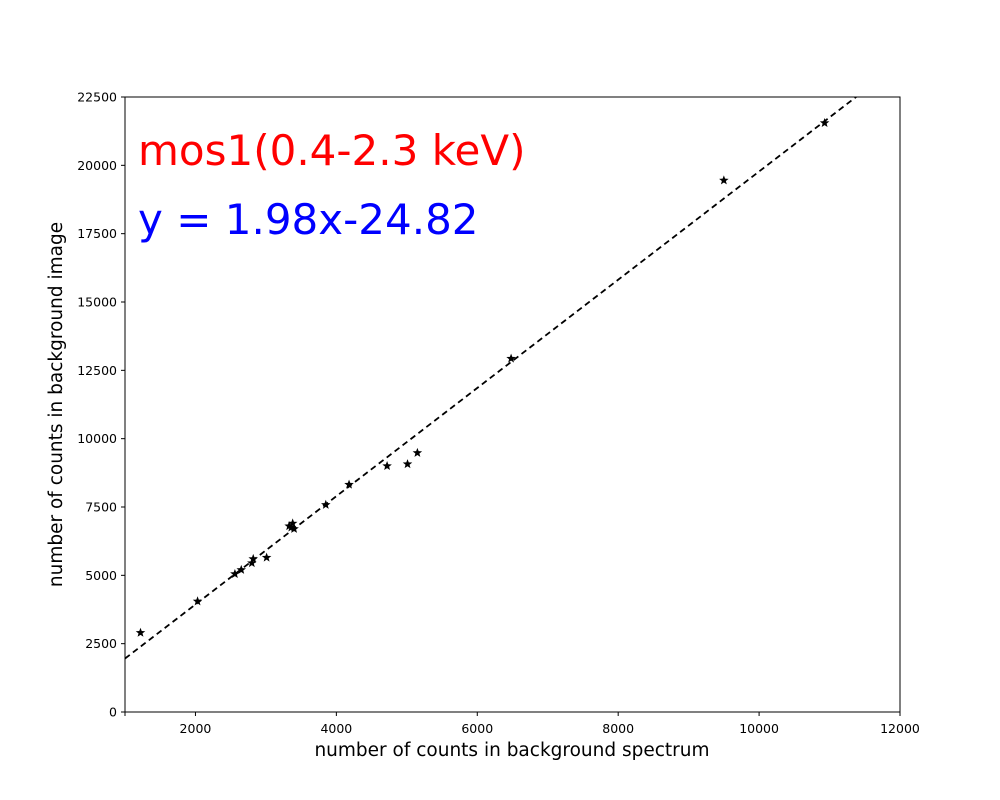 The width and height of the screenshot is (1000, 800). Describe the element at coordinates (97, 302) in the screenshot. I see `y-tick-label: 15000` at that location.